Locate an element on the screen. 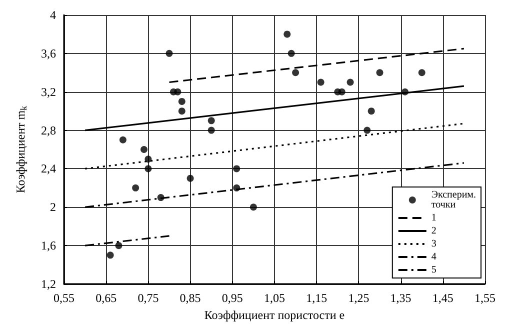  y-tick-label: 4 is located at coordinates (53, 15).